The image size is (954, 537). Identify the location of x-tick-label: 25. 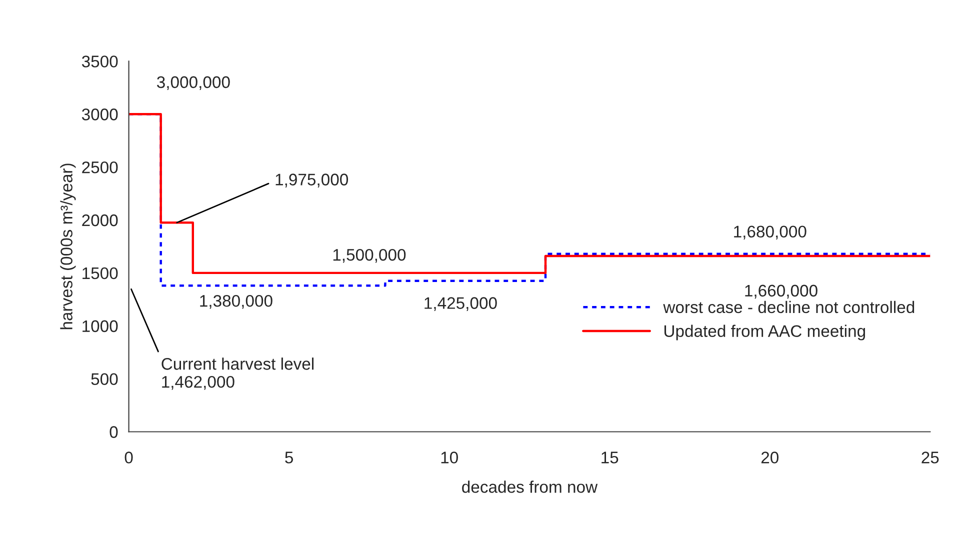
(930, 458).